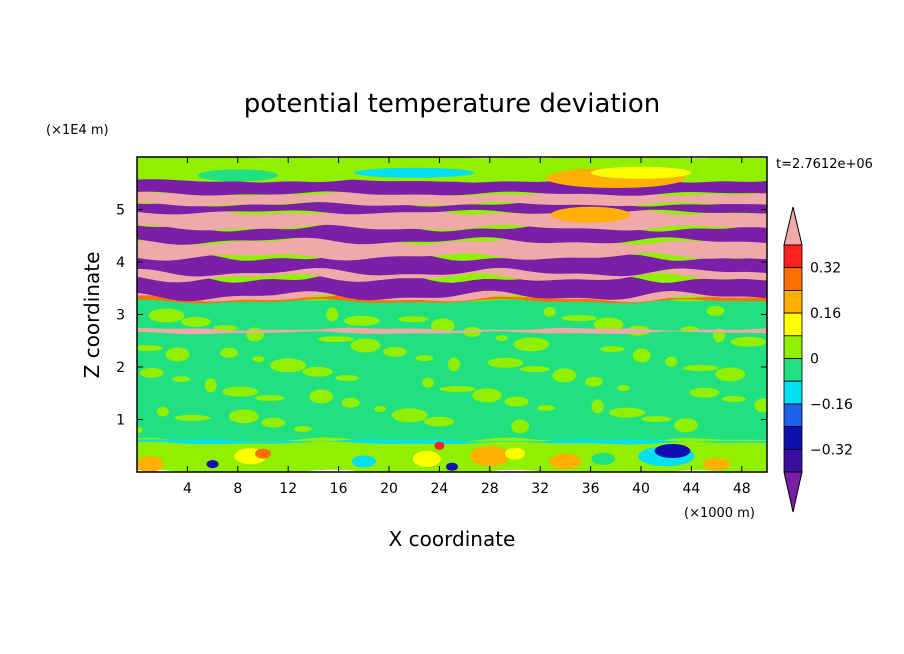  What do you see at coordinates (452, 199) in the screenshot?
I see `layer-5-2-positive` at bounding box center [452, 199].